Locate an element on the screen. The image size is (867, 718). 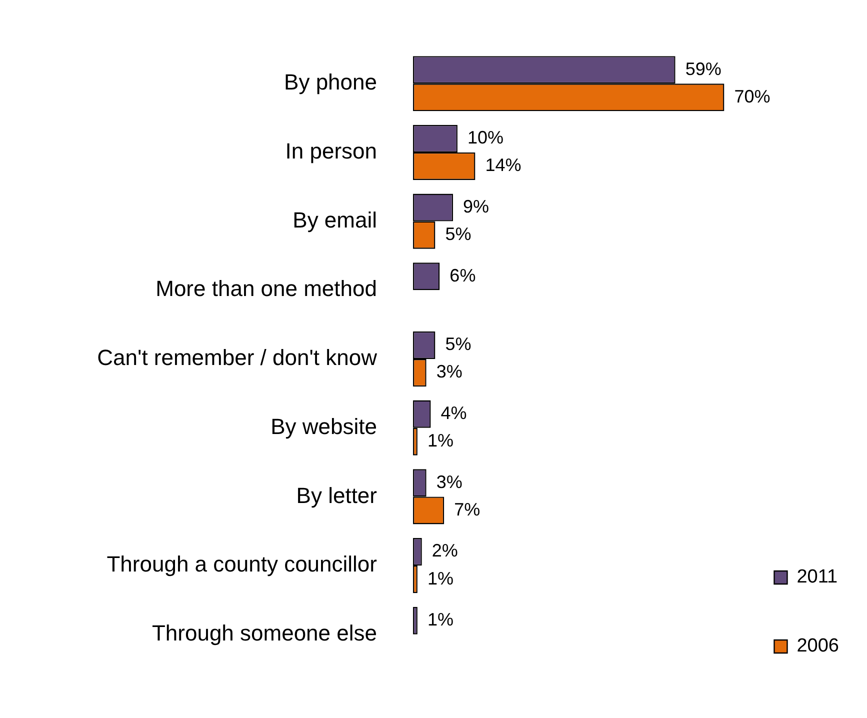
y-tick-label: Through someone else is located at coordinates (264, 633).